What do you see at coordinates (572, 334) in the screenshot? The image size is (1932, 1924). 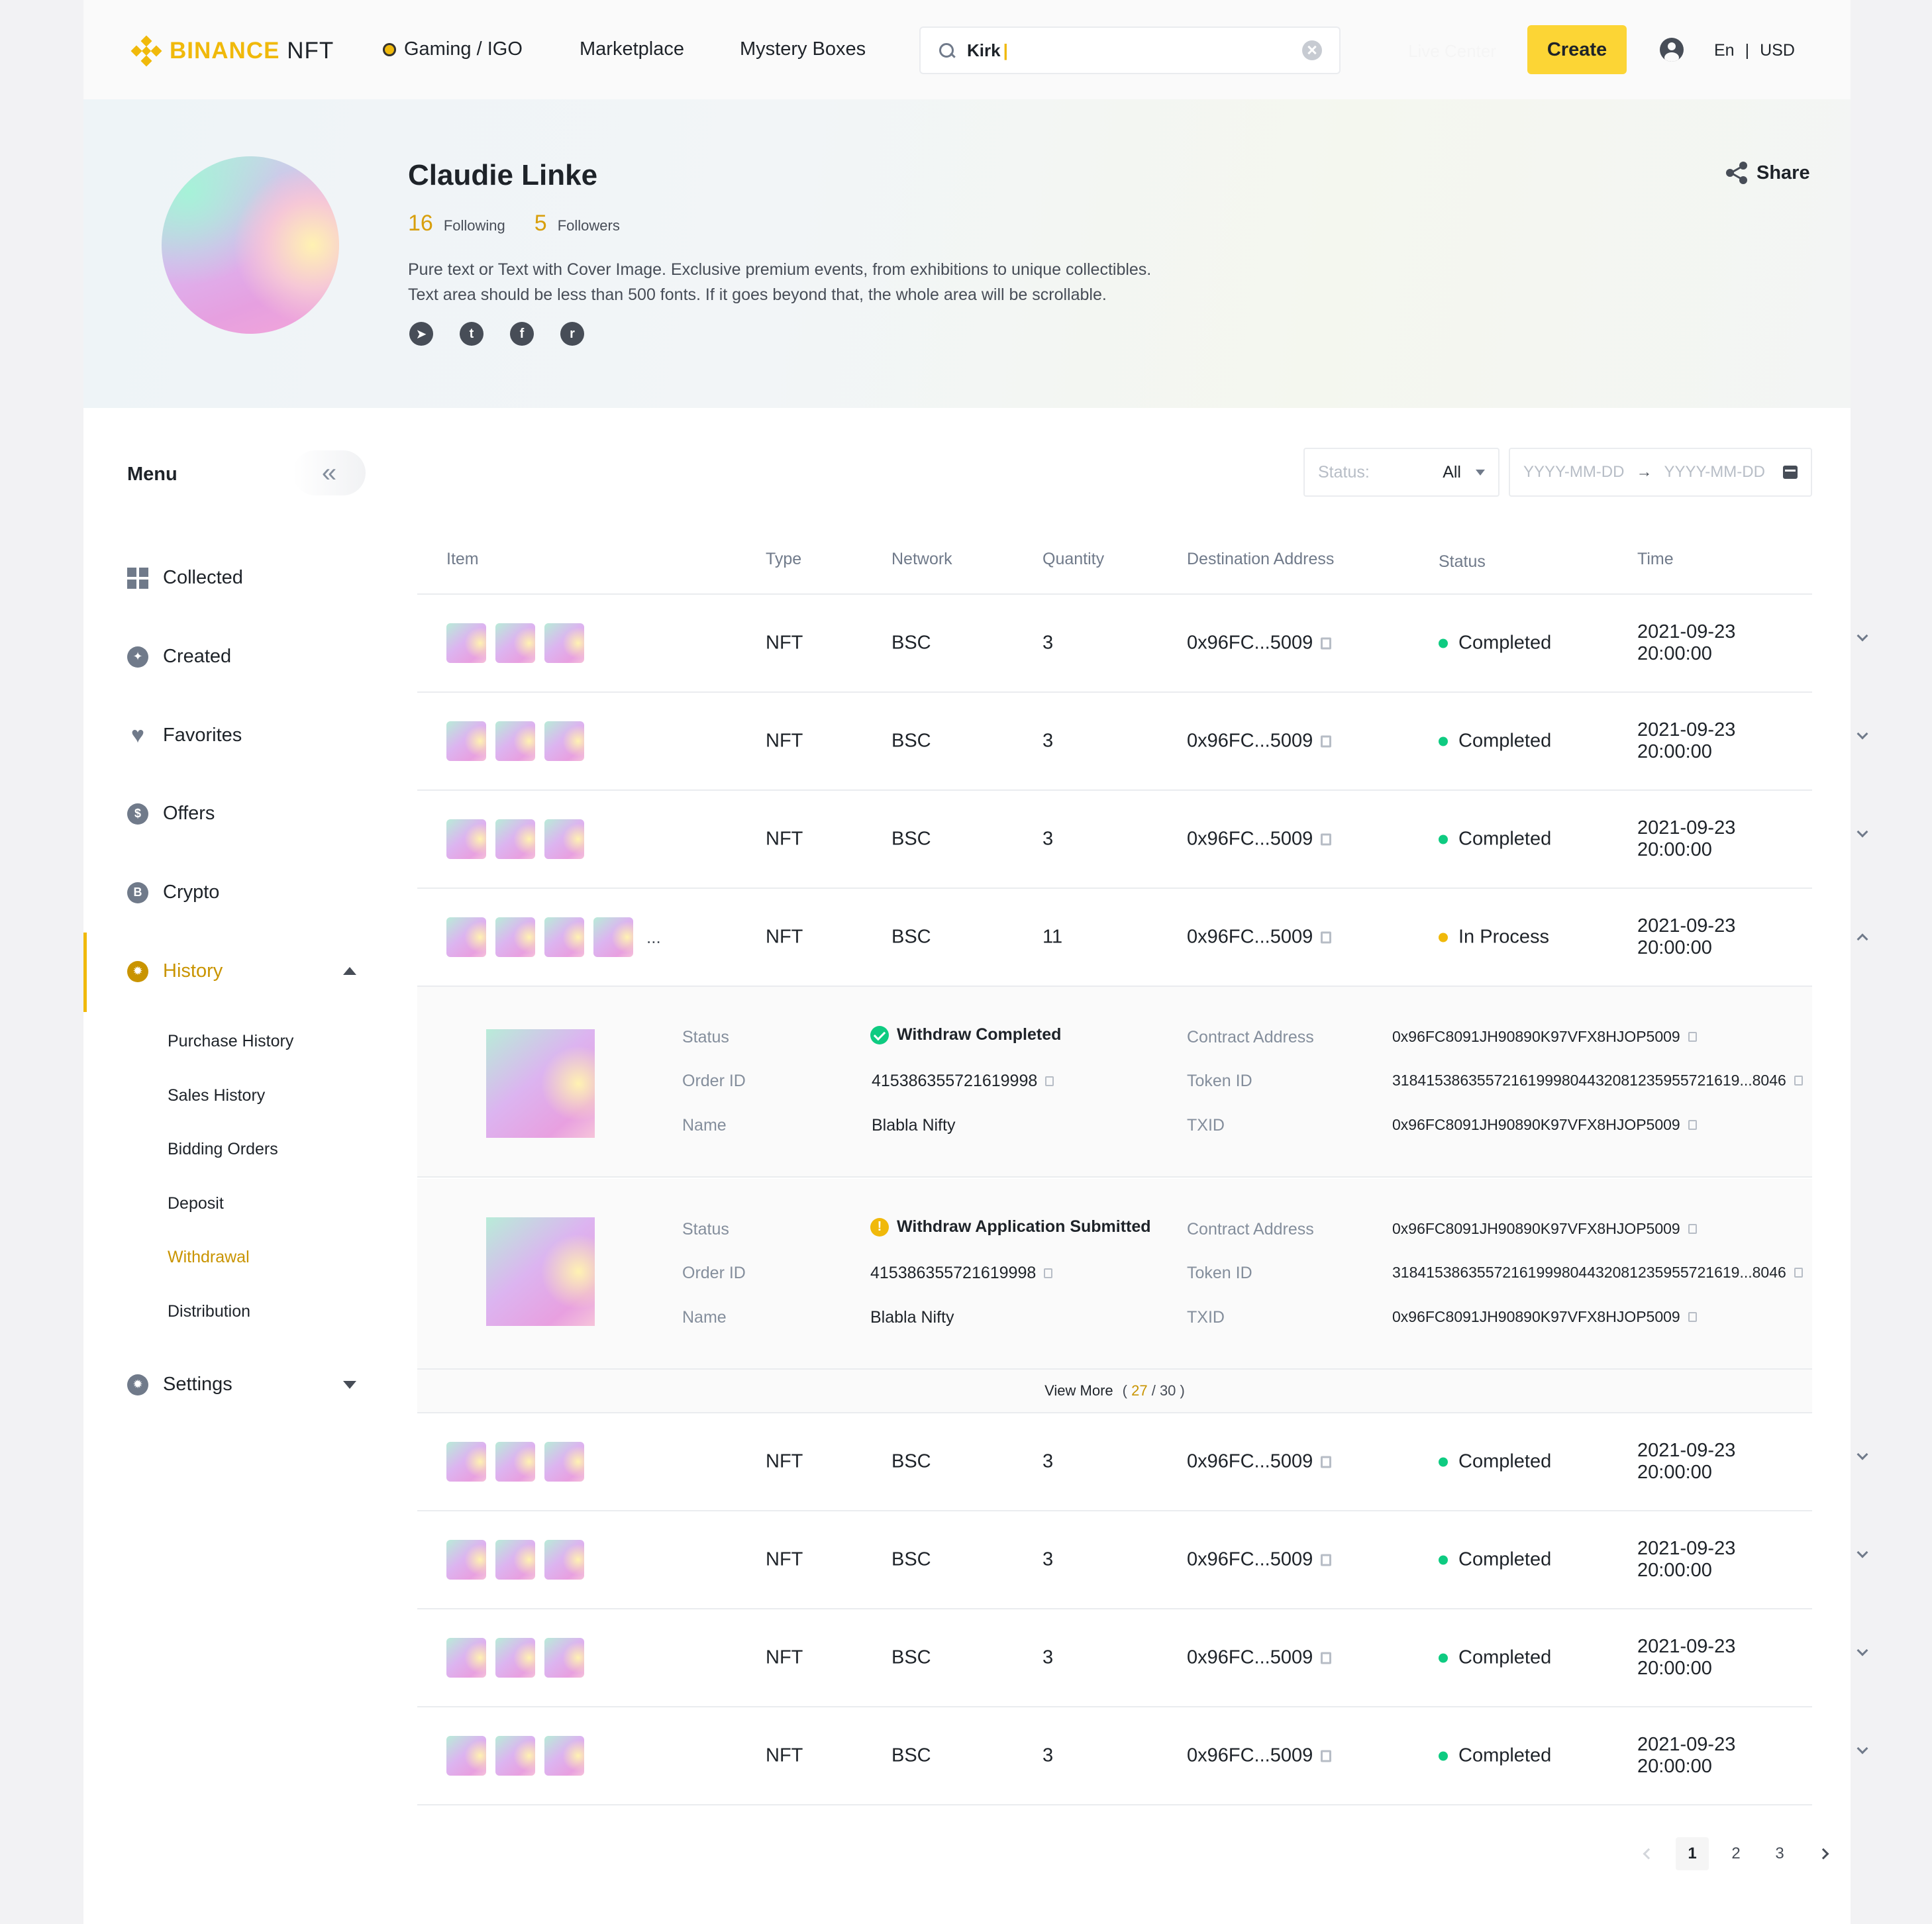 I see `reddit-icon: r` at bounding box center [572, 334].